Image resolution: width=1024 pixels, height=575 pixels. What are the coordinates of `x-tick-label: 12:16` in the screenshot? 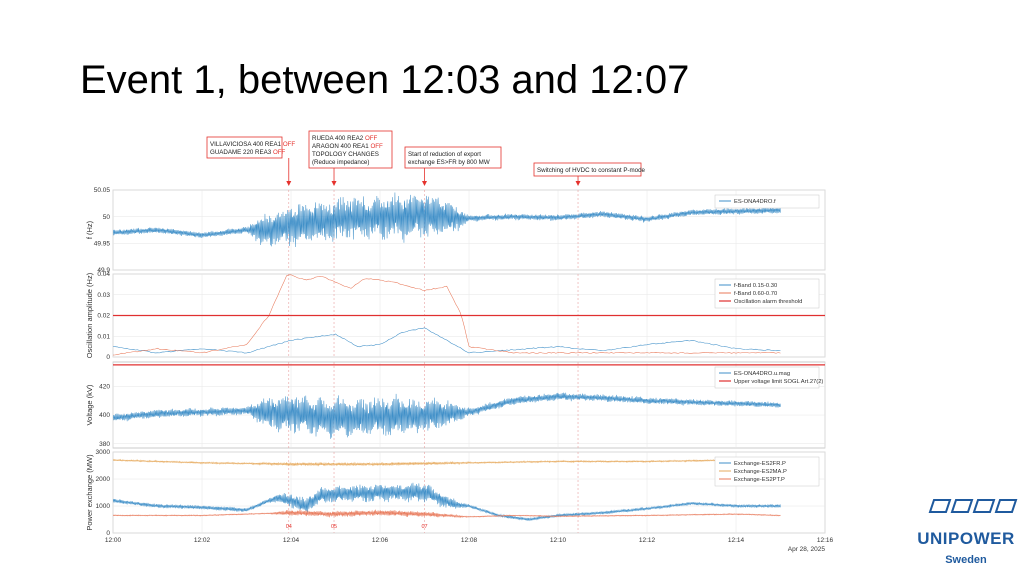 It's located at (825, 540).